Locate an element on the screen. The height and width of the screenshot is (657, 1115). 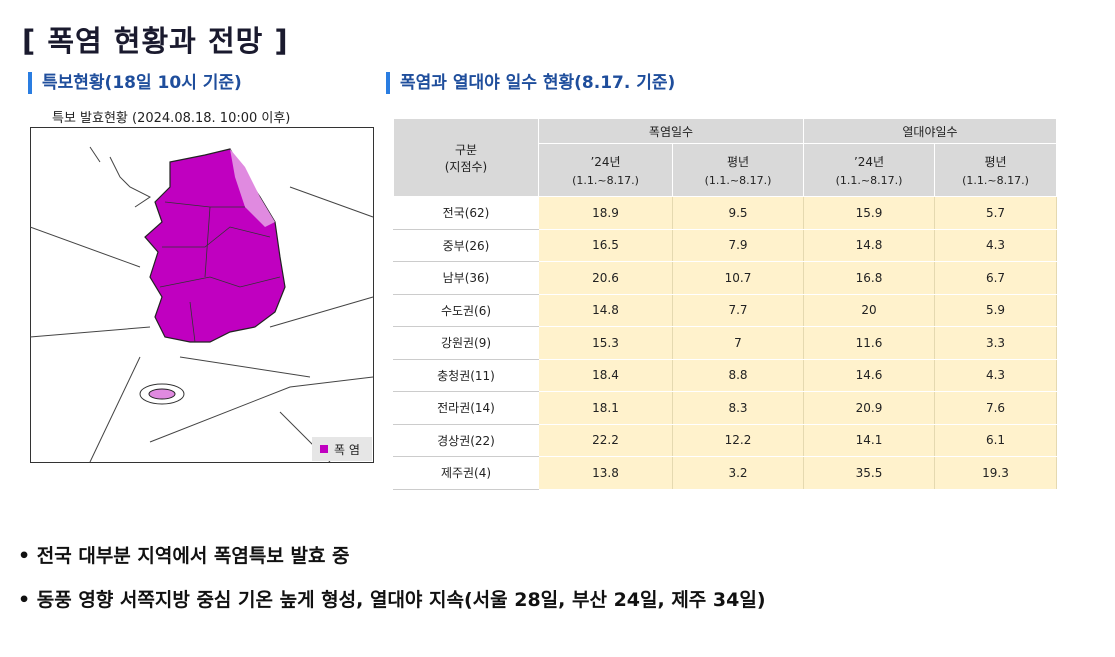
data-cell: 11.6 is located at coordinates (869, 343).